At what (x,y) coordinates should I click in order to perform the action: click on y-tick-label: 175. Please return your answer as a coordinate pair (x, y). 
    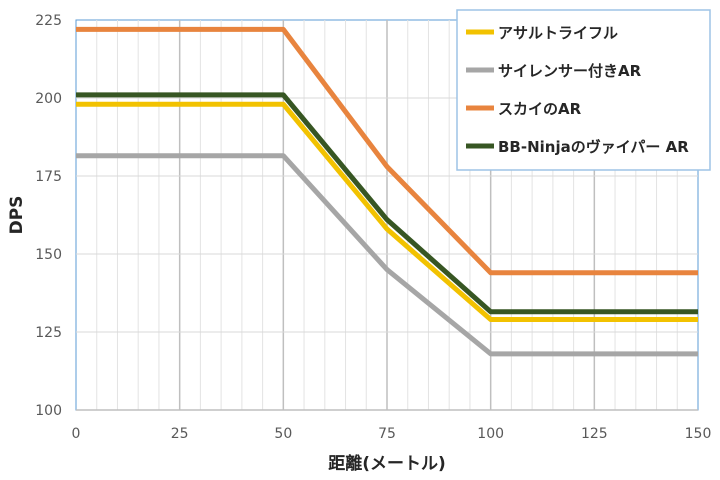
    Looking at the image, I should click on (48, 177).